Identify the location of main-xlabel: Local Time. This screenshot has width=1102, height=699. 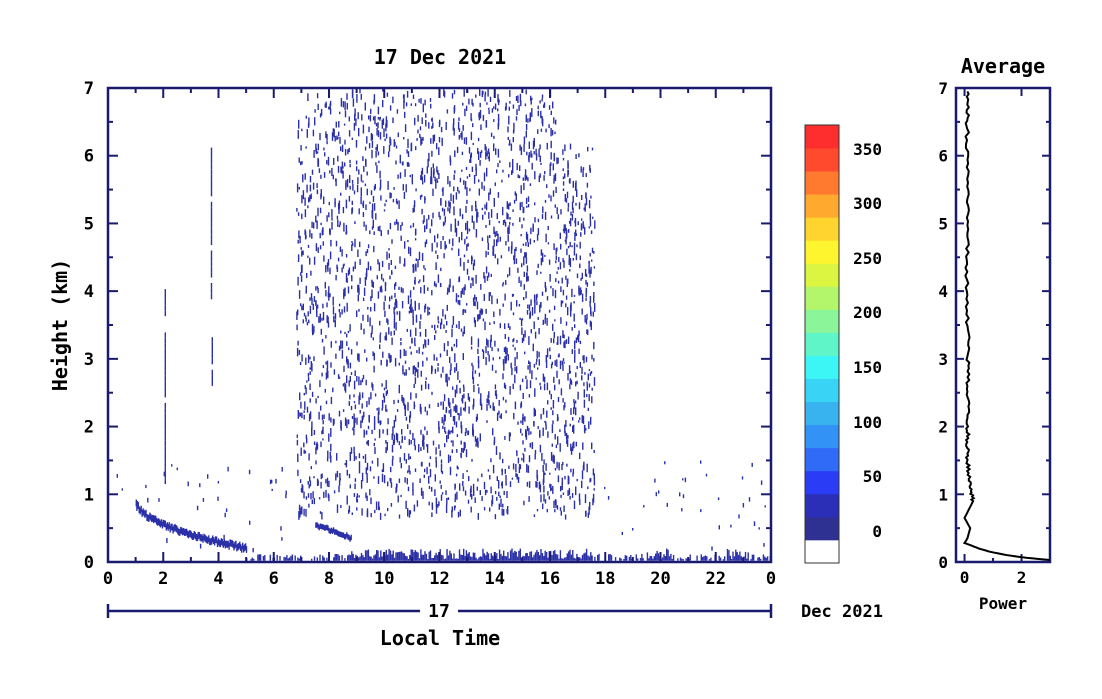
(440, 638).